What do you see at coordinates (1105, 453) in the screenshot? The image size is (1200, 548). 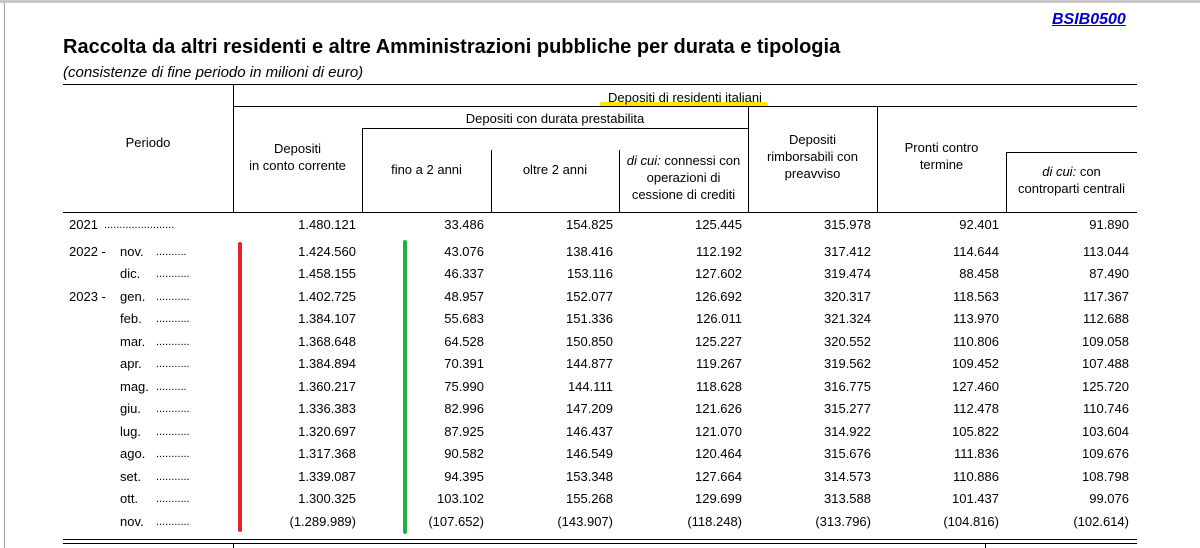 I see `cell-controparti: 109.676` at bounding box center [1105, 453].